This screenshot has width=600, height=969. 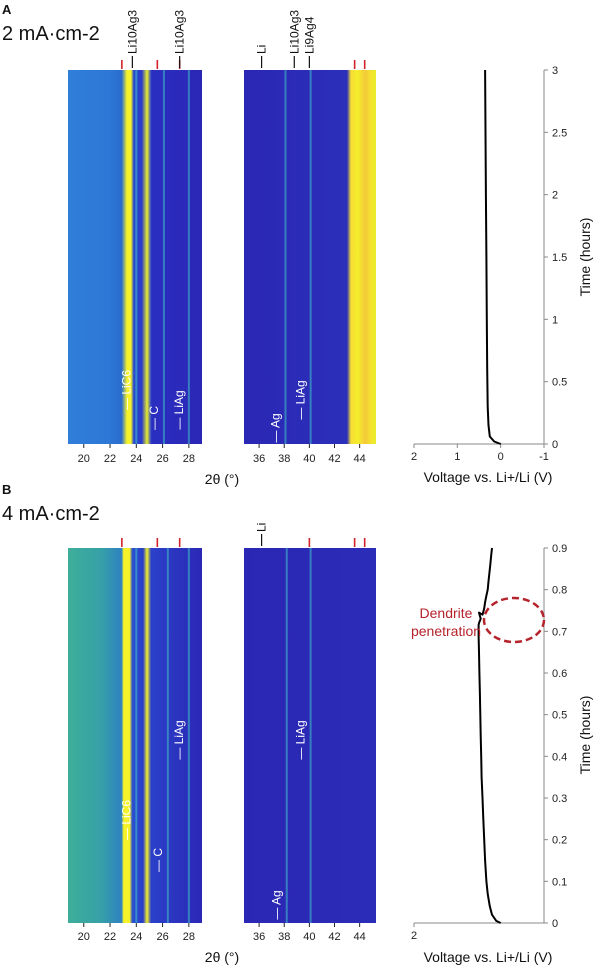 I want to click on panel-a-title: 2 mA·cm-2, so click(x=51, y=34).